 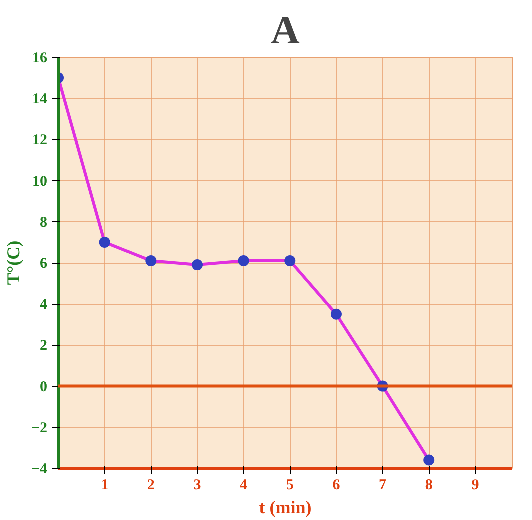 I want to click on y-tick-label: 16, so click(x=40, y=58).